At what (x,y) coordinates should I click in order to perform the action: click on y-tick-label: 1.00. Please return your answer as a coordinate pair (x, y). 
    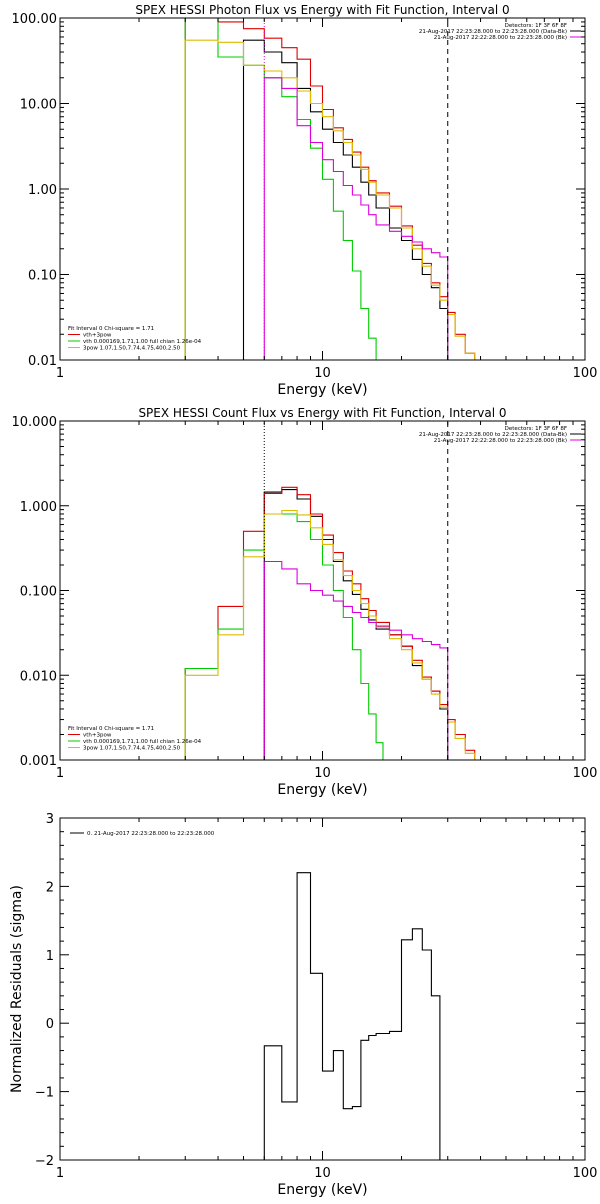
    Looking at the image, I should click on (42, 190).